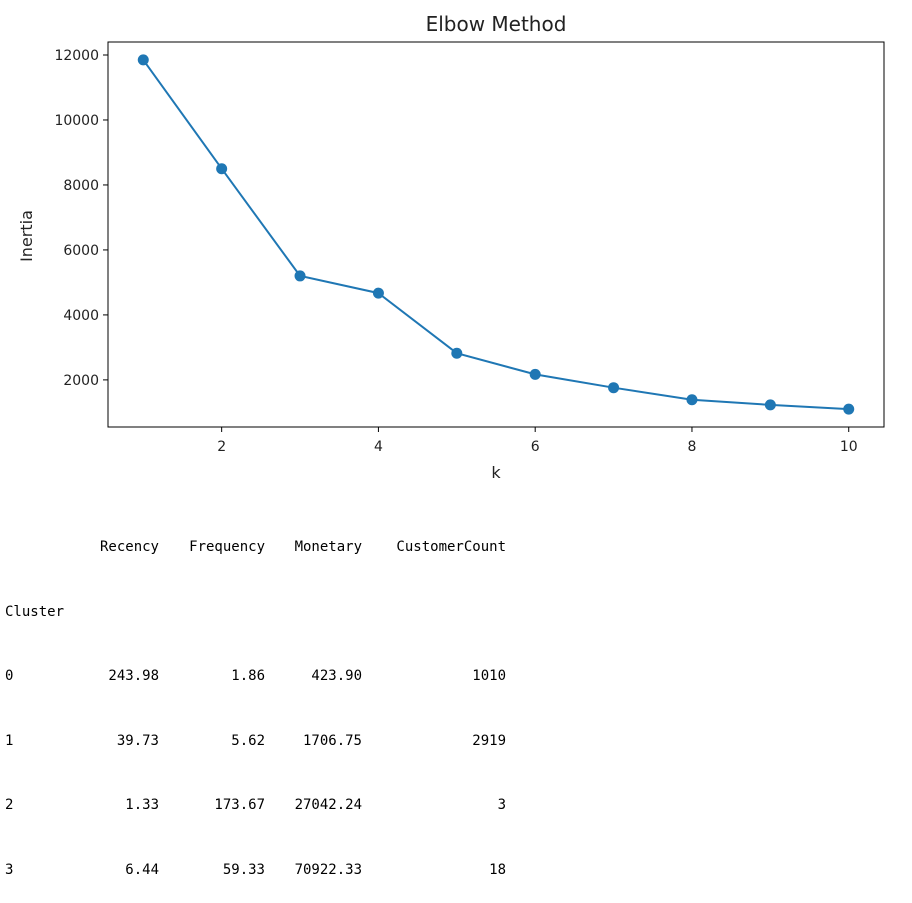 Image resolution: width=912 pixels, height=903 pixels. What do you see at coordinates (40, 548) in the screenshot?
I see `table-corner` at bounding box center [40, 548].